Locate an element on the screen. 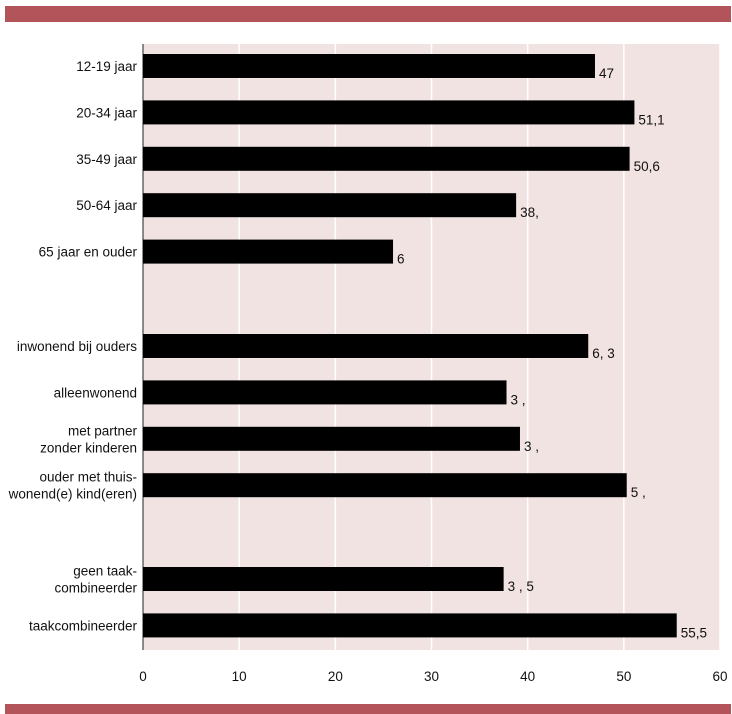 This screenshot has width=732, height=714. x-tick-label: 10 is located at coordinates (239, 676).